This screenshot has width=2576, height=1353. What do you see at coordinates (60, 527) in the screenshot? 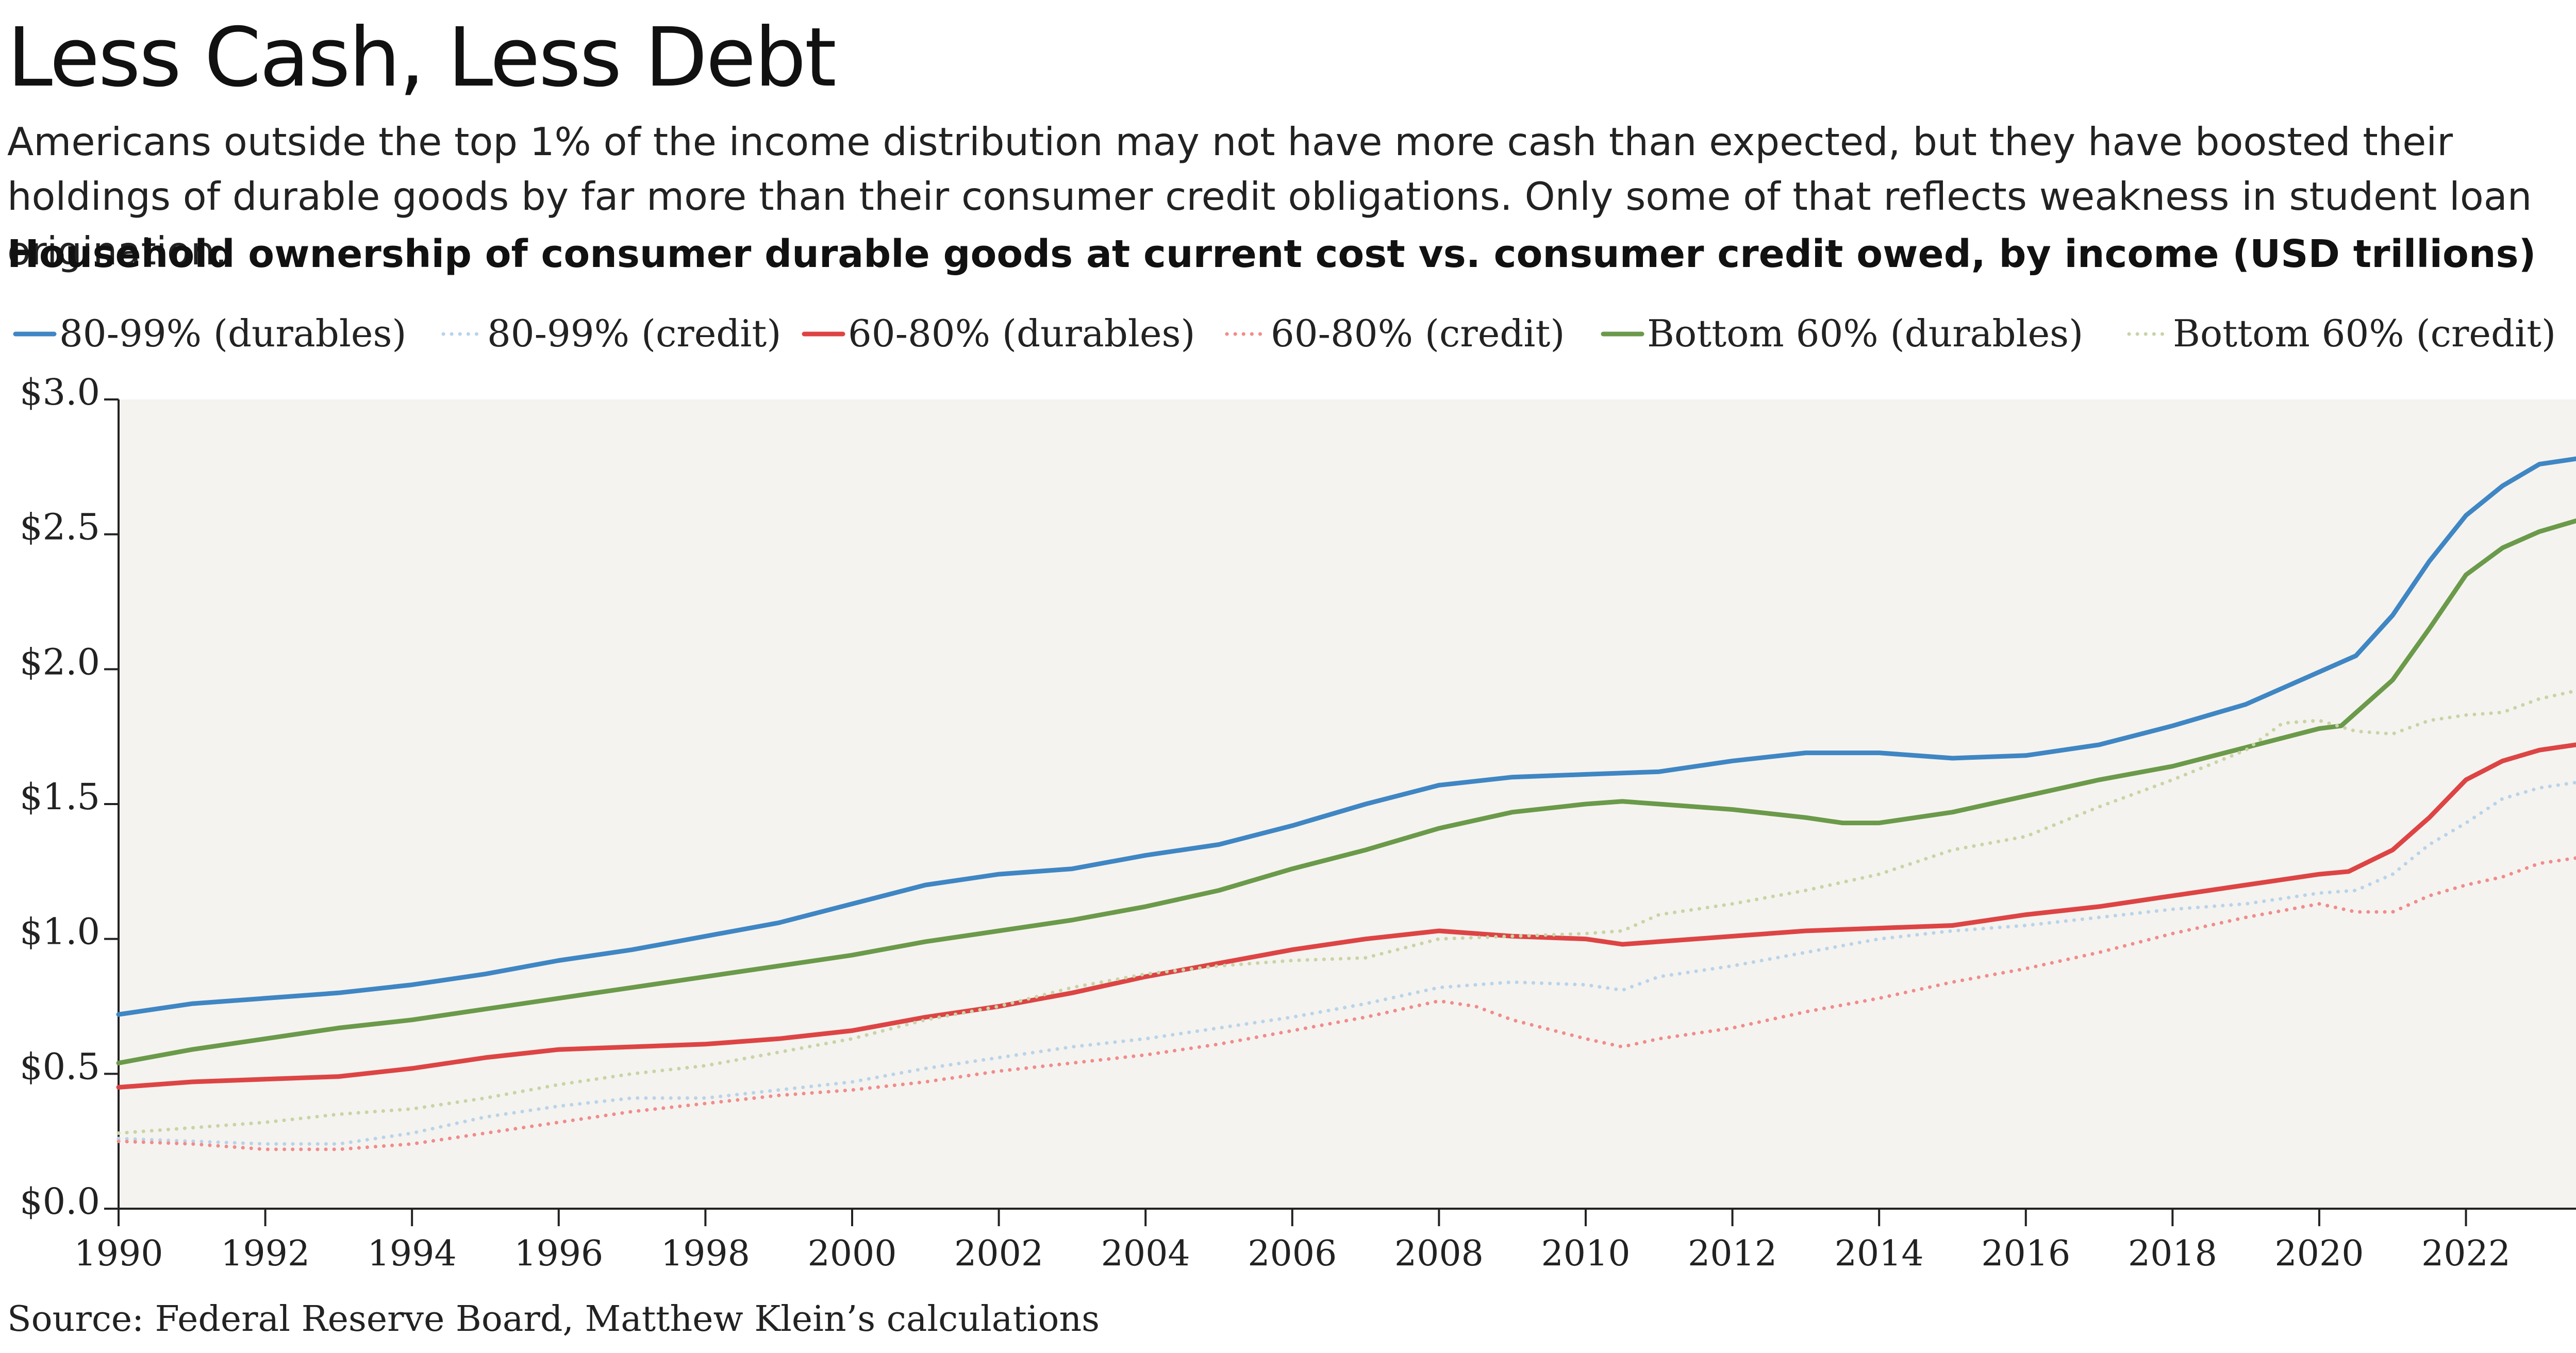
I see `y-tick-label: $2.5` at bounding box center [60, 527].